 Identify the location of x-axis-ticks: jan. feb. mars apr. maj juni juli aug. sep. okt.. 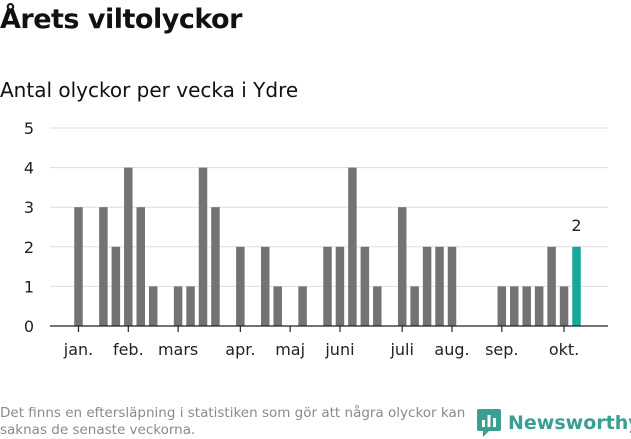
(321, 342).